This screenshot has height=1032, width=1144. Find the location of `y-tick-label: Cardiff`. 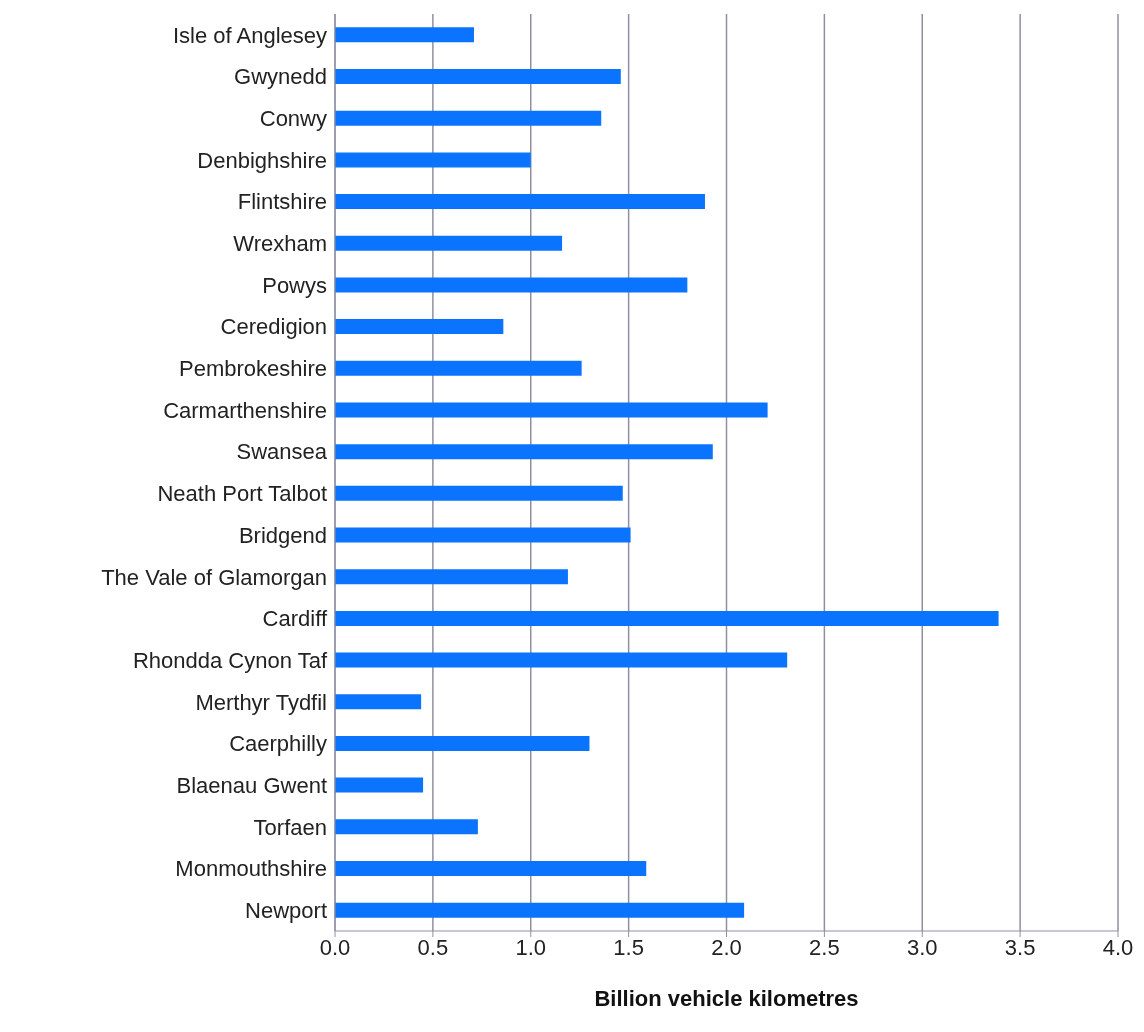

y-tick-label: Cardiff is located at coordinates (295, 619).